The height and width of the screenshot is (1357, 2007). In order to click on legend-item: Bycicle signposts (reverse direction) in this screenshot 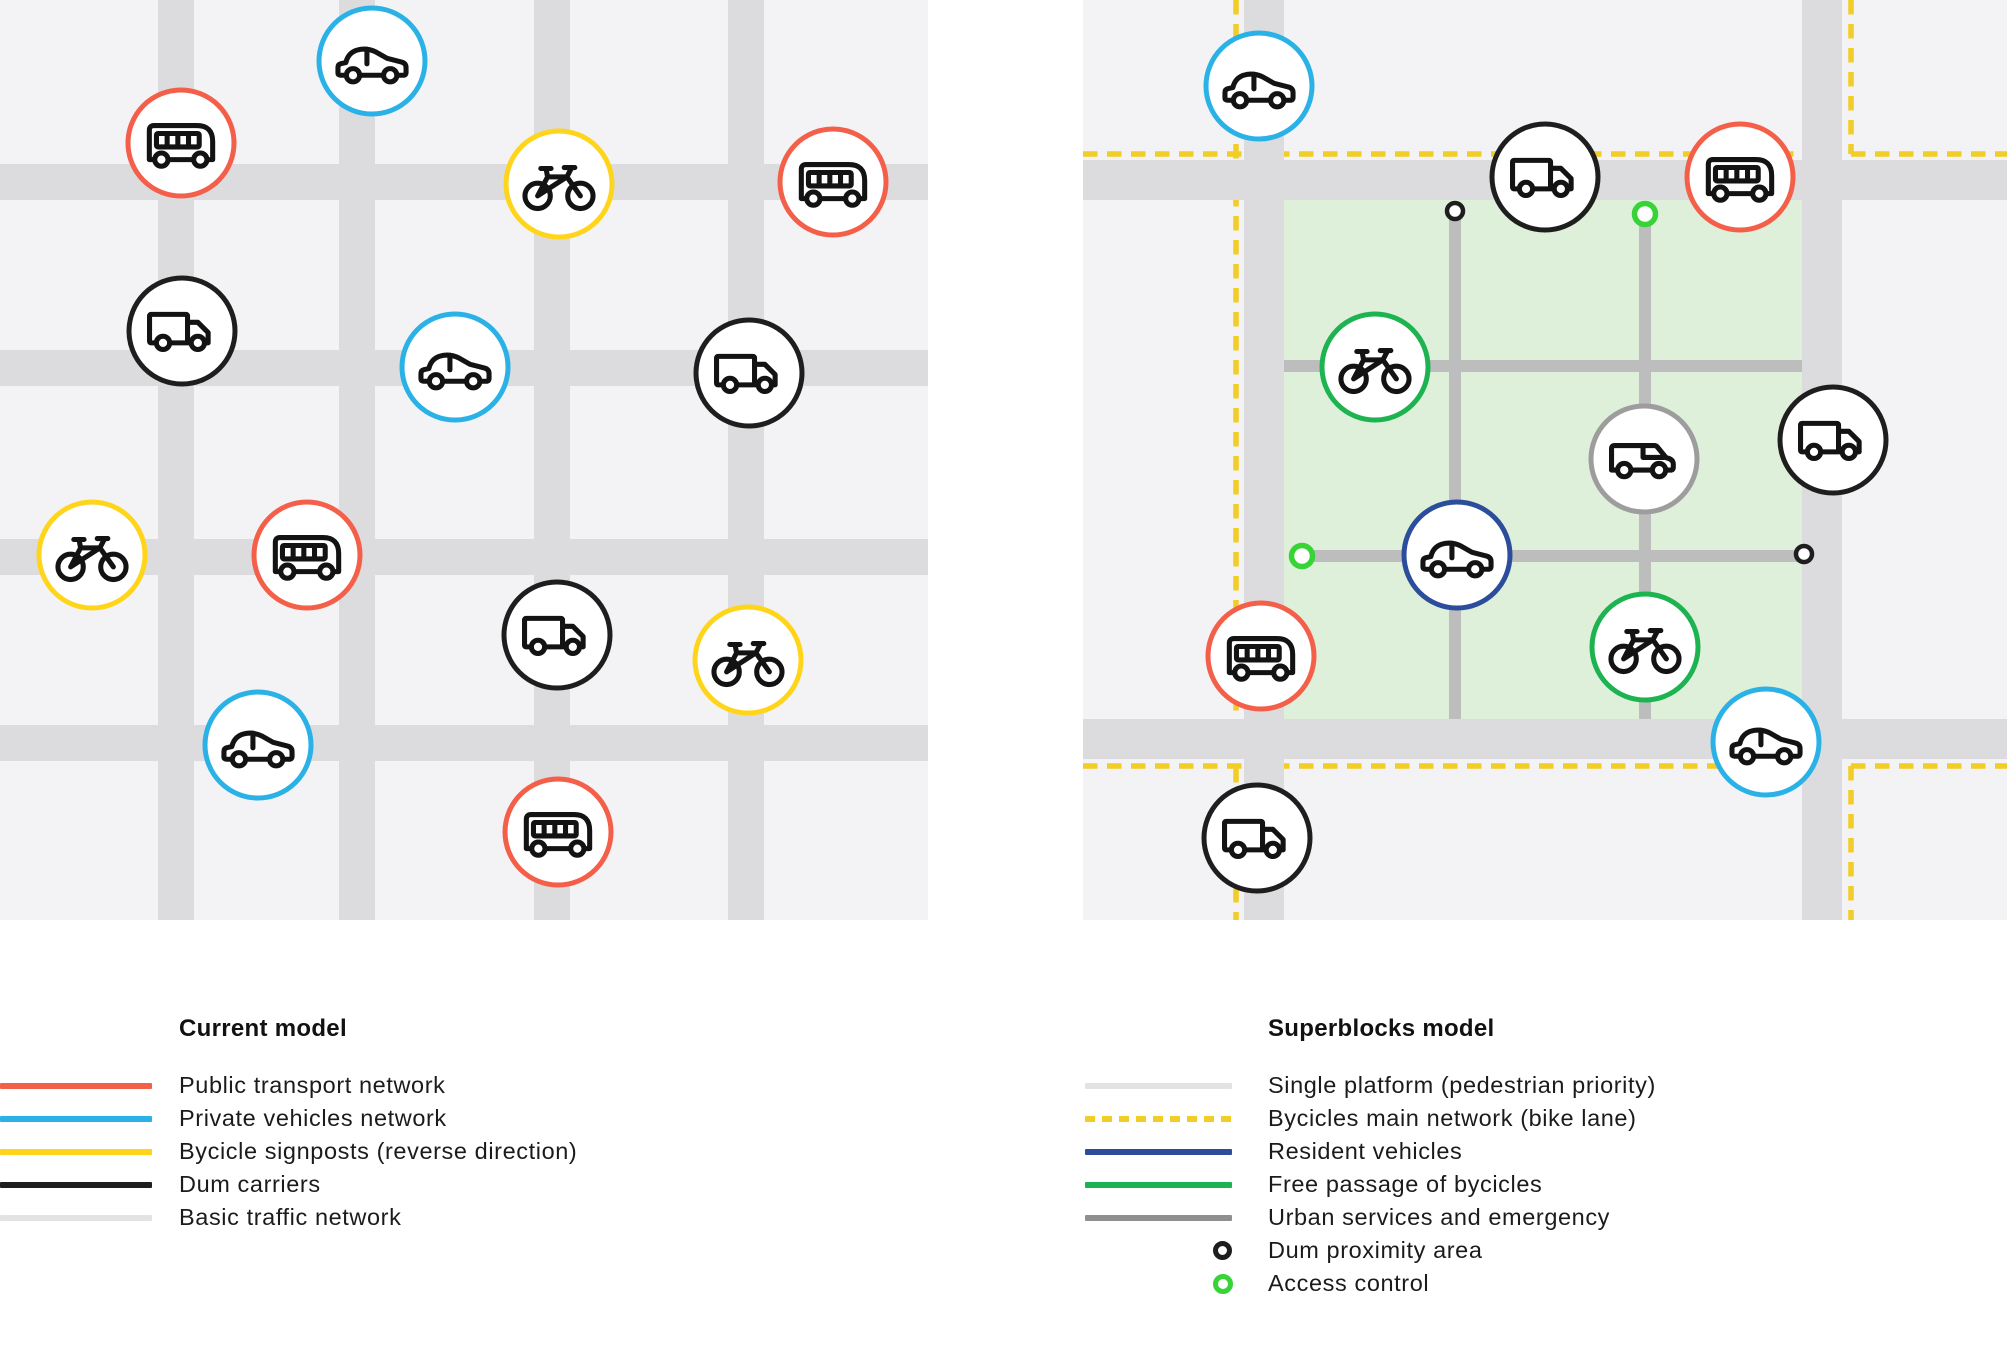, I will do `click(380, 1151)`.